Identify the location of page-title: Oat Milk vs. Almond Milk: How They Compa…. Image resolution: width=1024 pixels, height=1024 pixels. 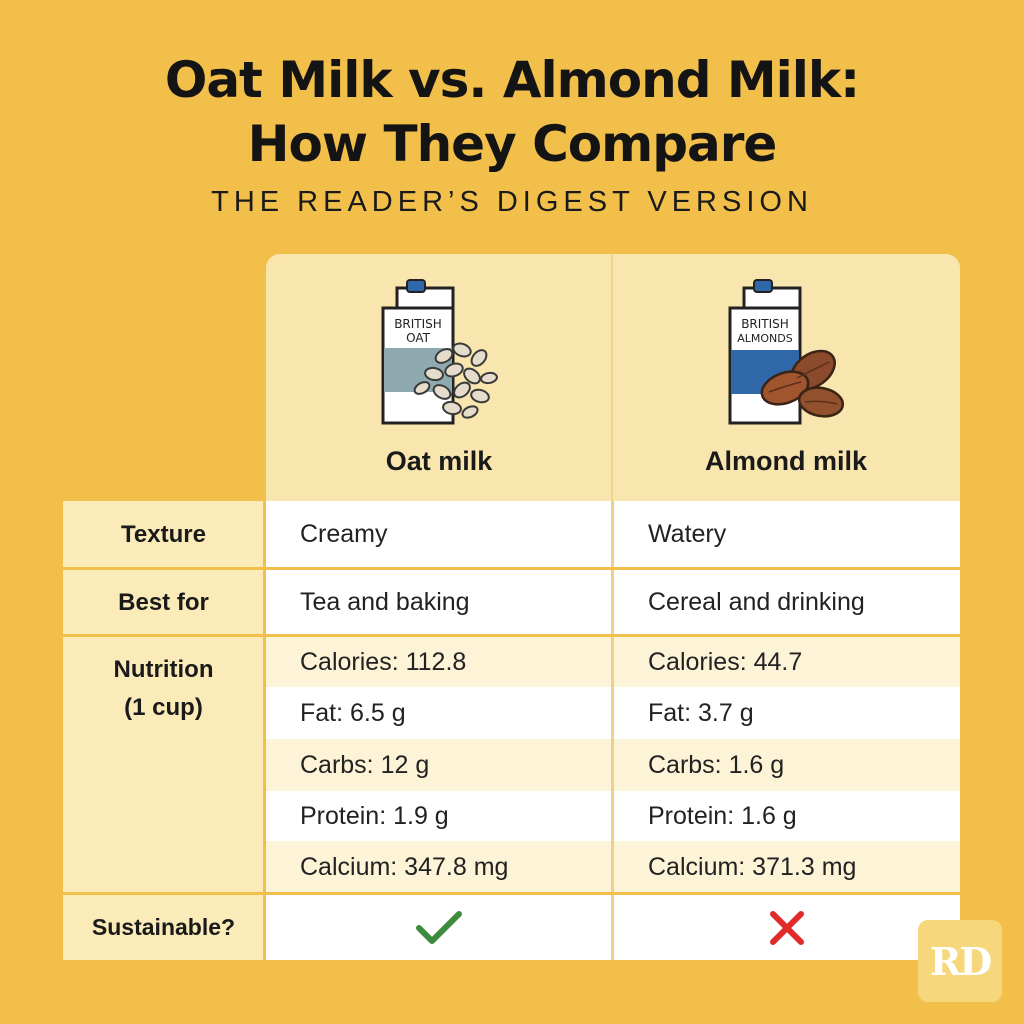
(512, 112).